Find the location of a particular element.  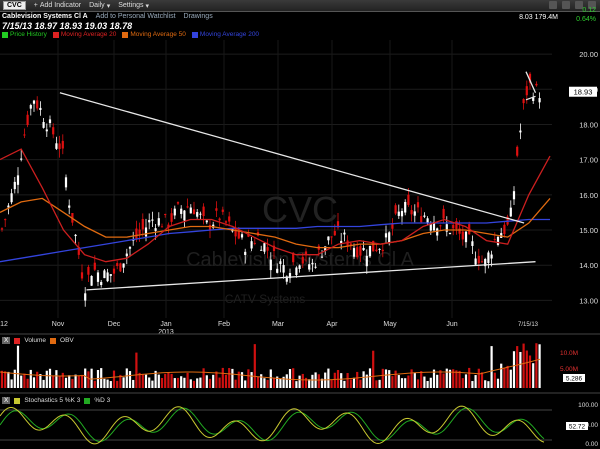

legend-item: Price History is located at coordinates (24, 34).